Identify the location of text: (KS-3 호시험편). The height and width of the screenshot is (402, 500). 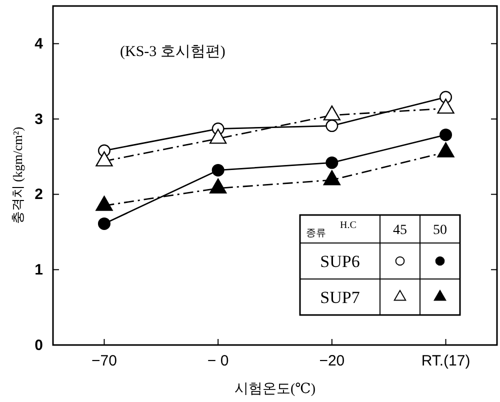
(173, 52).